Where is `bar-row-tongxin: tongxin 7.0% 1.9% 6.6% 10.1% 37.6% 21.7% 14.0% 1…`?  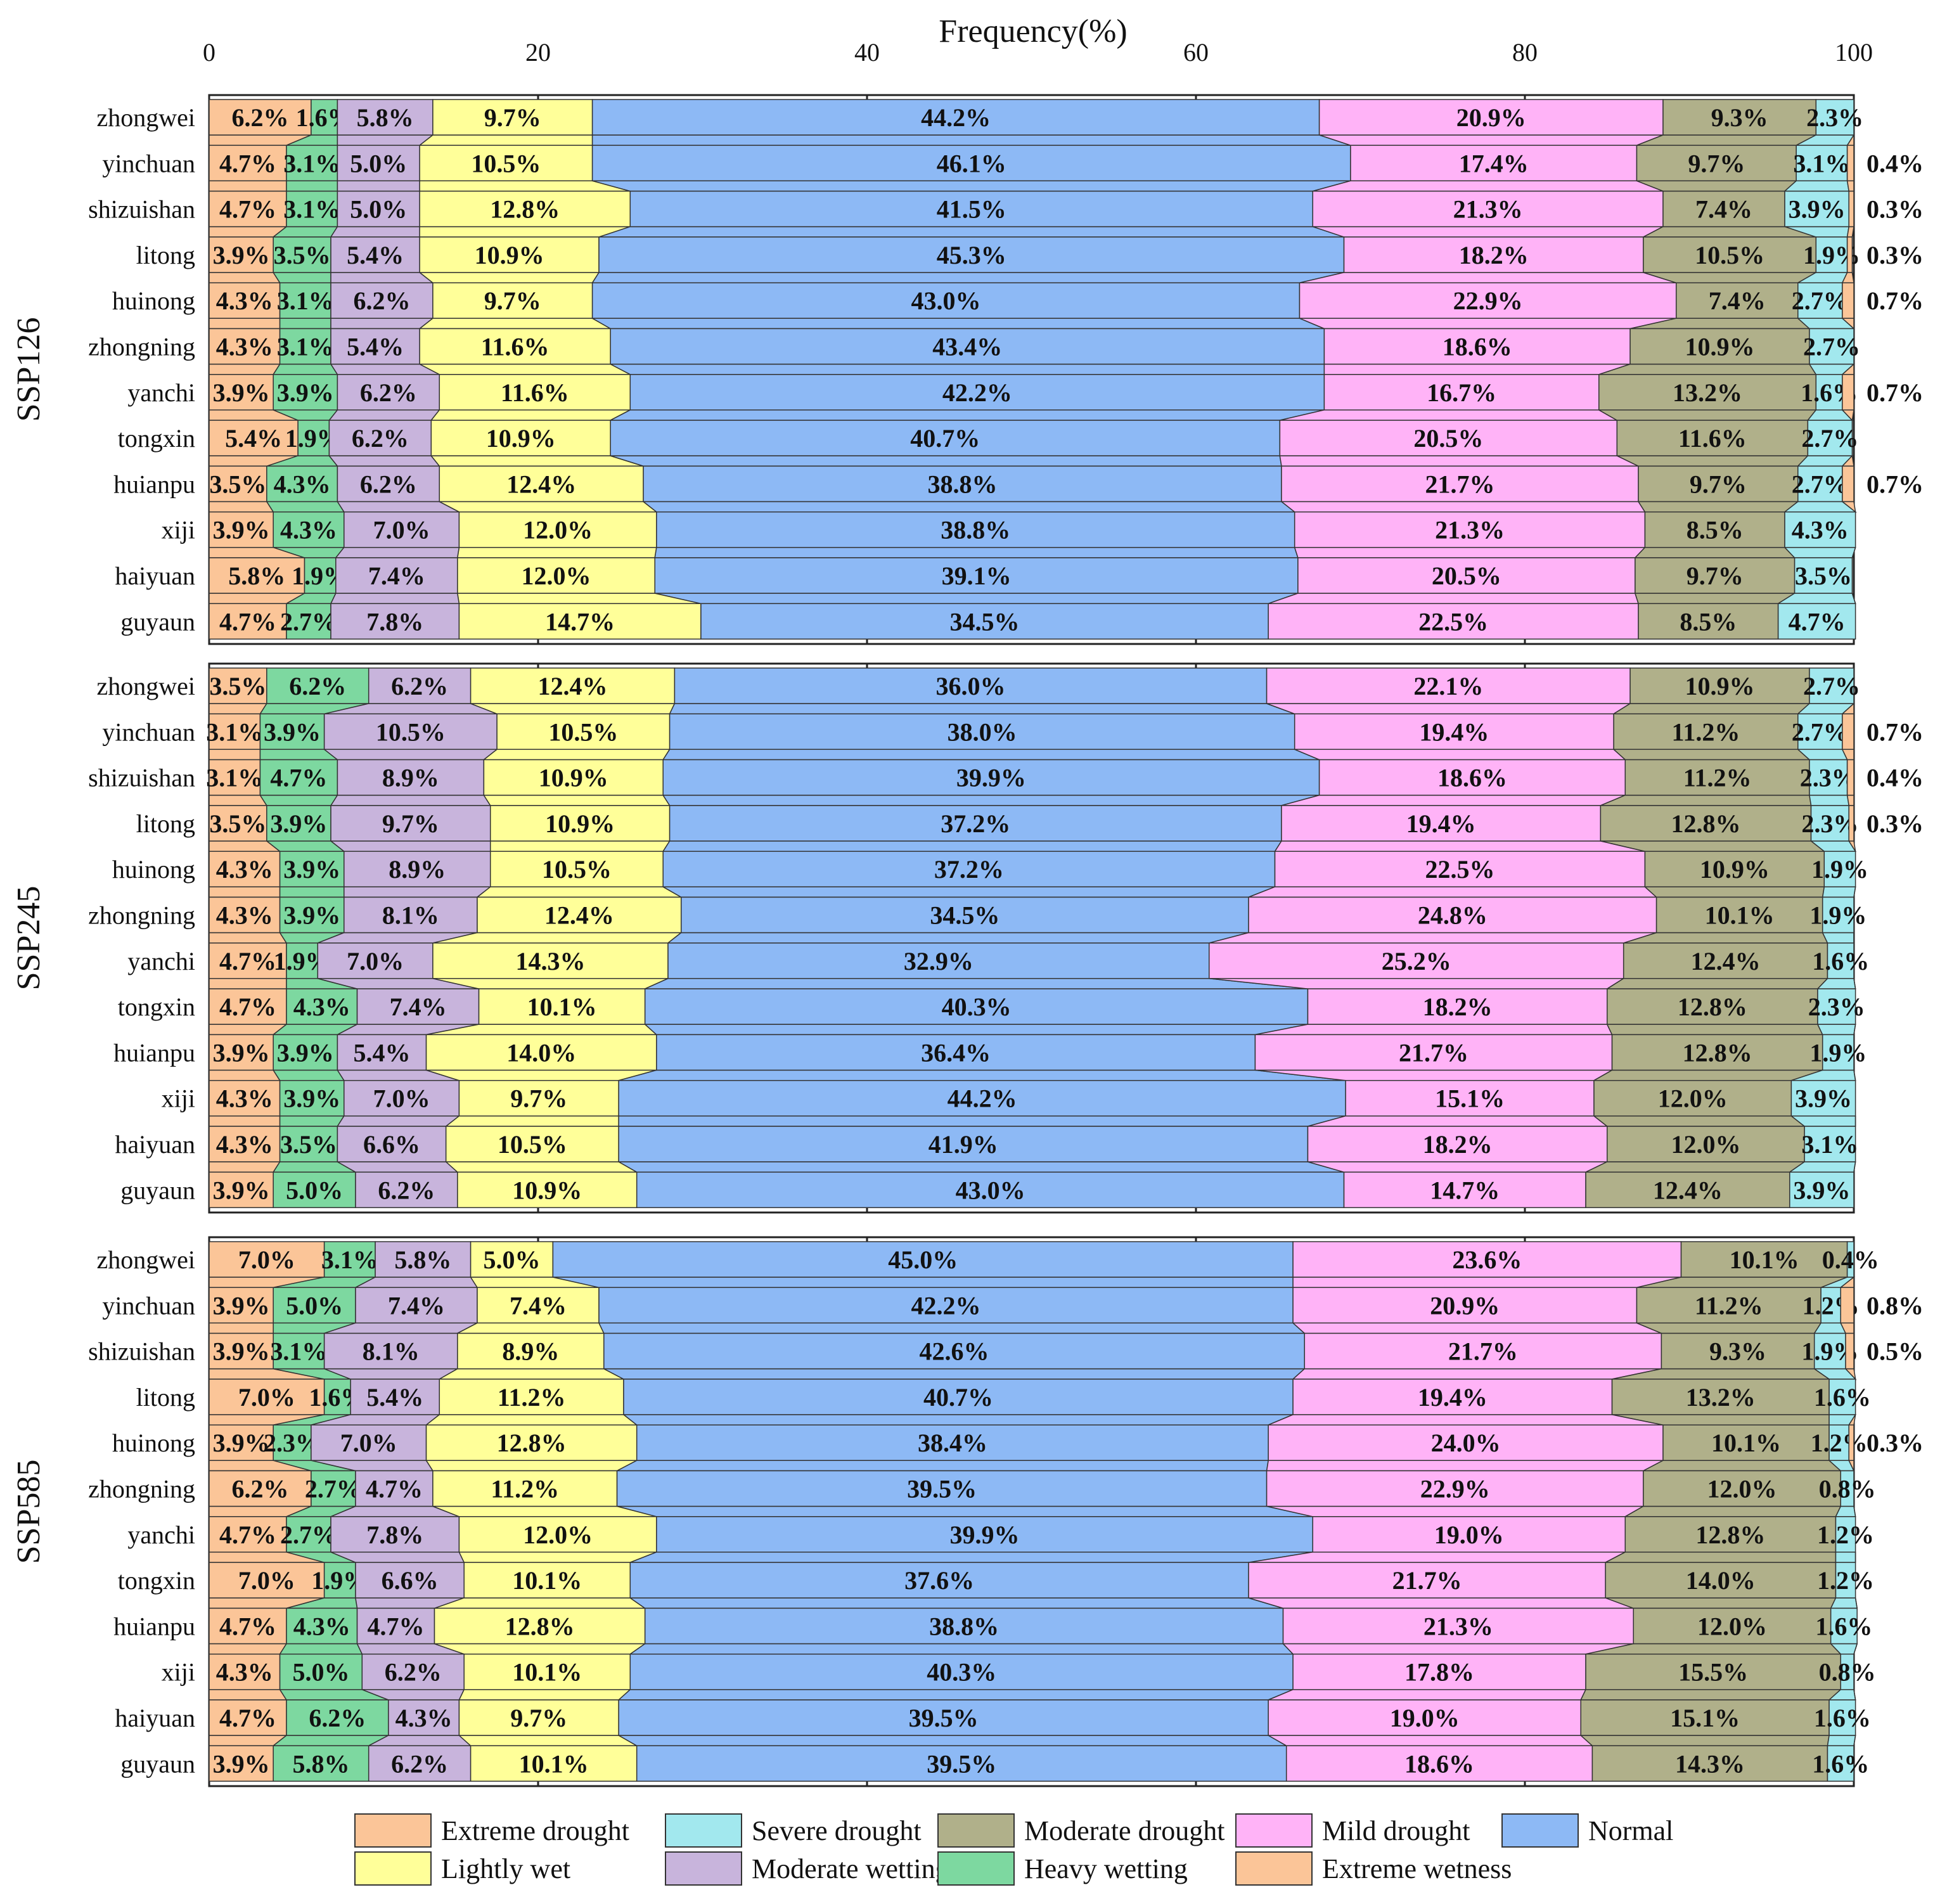
bar-row-tongxin: tongxin 7.0% 1.9% 6.6% 10.1% 37.6% 21.7% 14.0% 1… is located at coordinates (996, 1580).